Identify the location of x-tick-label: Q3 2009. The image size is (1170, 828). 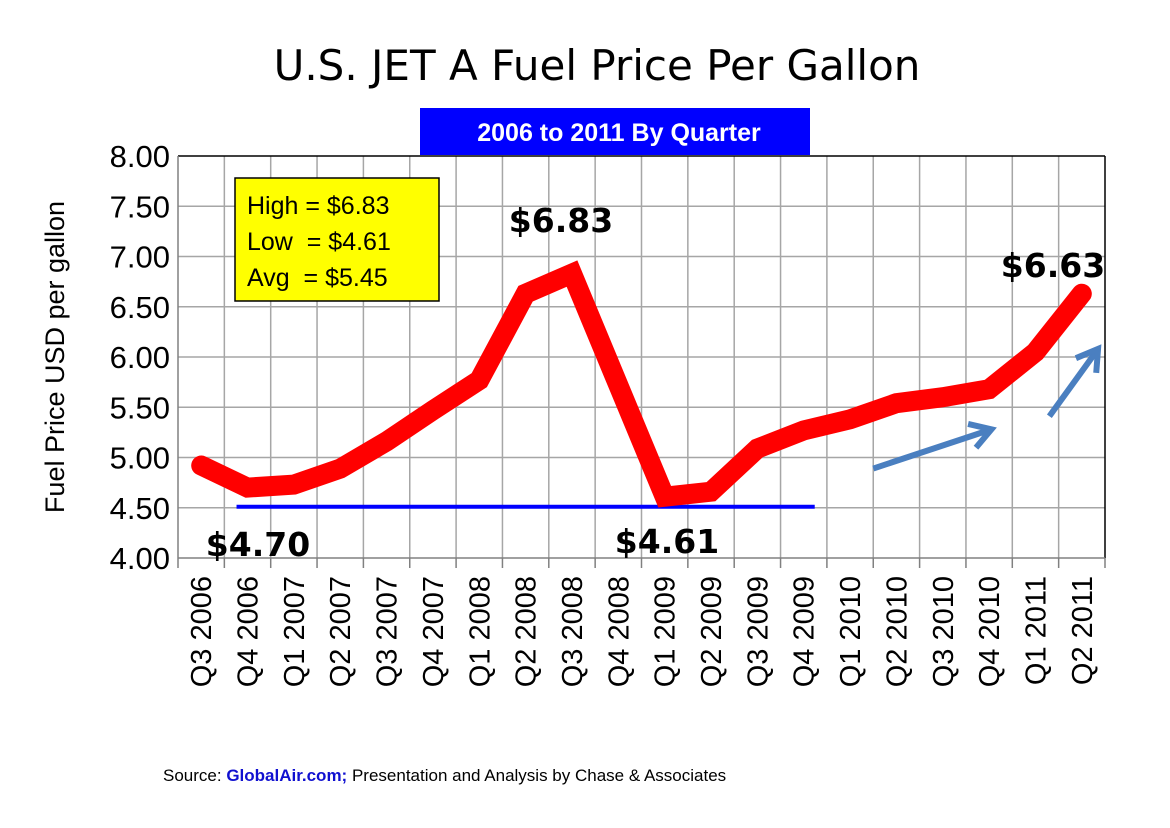
(758, 631).